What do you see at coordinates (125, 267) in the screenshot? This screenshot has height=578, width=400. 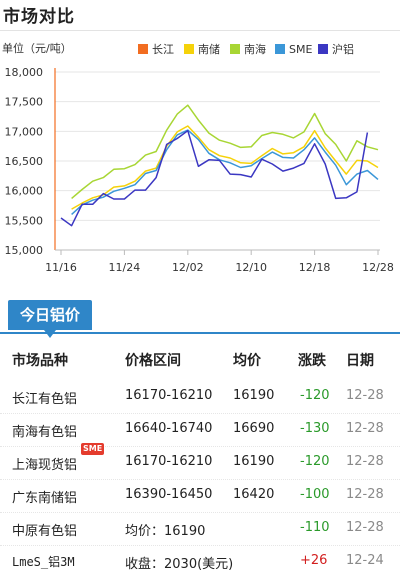 I see `x-tick-label: 11/24` at bounding box center [125, 267].